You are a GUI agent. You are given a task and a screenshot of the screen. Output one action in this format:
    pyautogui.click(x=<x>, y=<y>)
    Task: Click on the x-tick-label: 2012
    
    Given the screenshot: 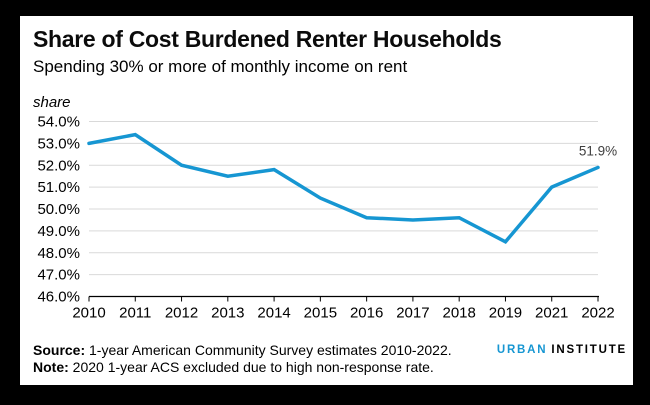 What is the action you would take?
    pyautogui.click(x=181, y=313)
    